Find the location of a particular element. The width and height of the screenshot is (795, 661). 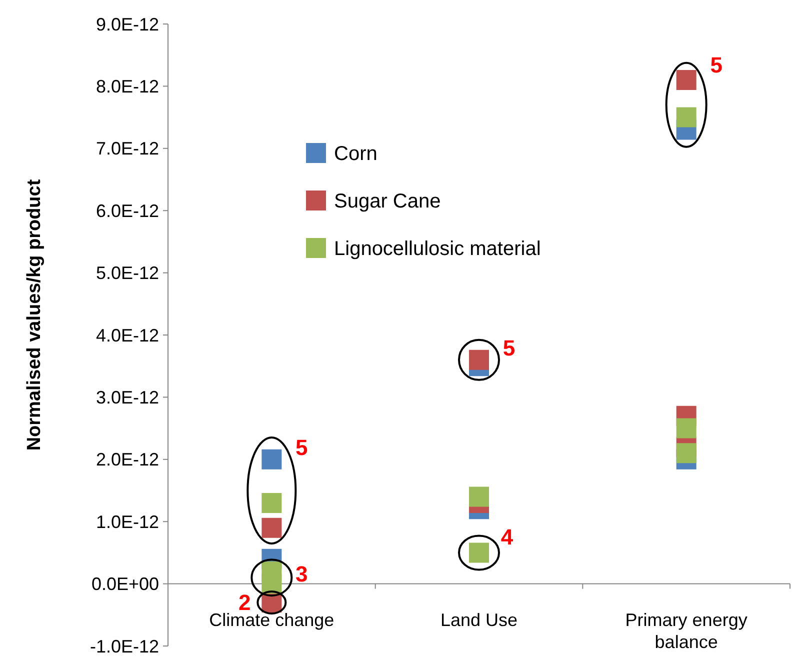

y-axis-title: Normalised values/kg product is located at coordinates (34, 314).